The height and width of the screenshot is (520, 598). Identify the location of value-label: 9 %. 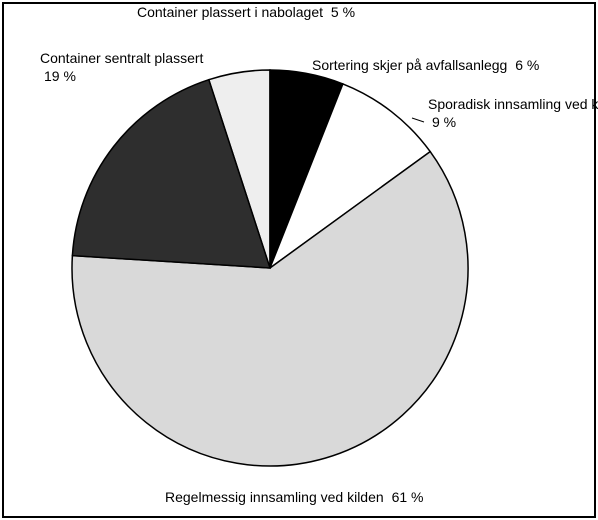
(444, 122).